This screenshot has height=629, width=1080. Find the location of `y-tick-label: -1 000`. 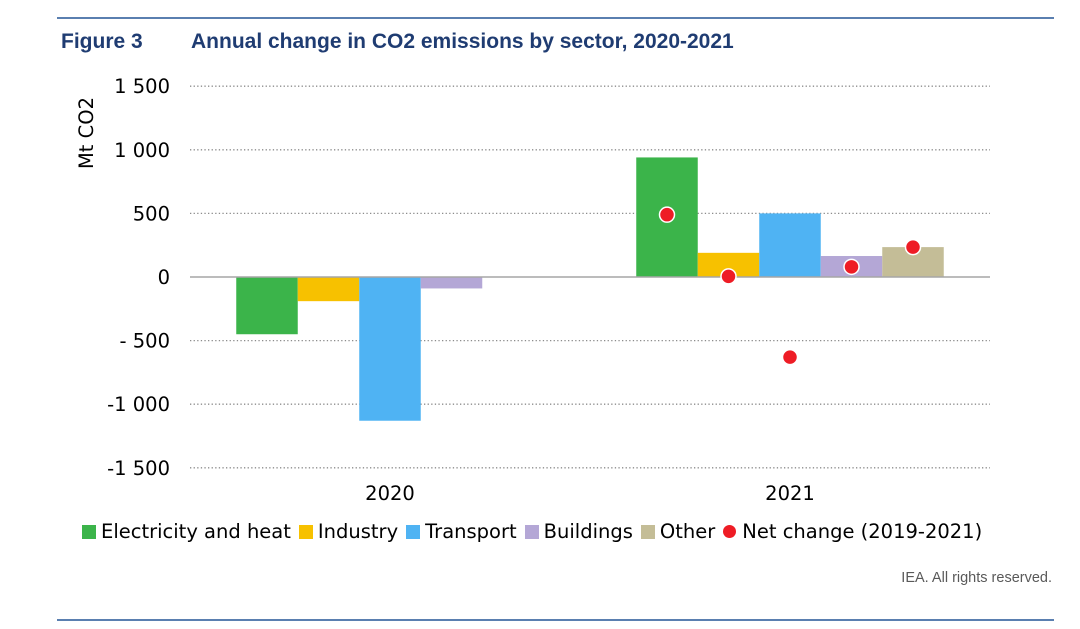

y-tick-label: -1 000 is located at coordinates (138, 404).